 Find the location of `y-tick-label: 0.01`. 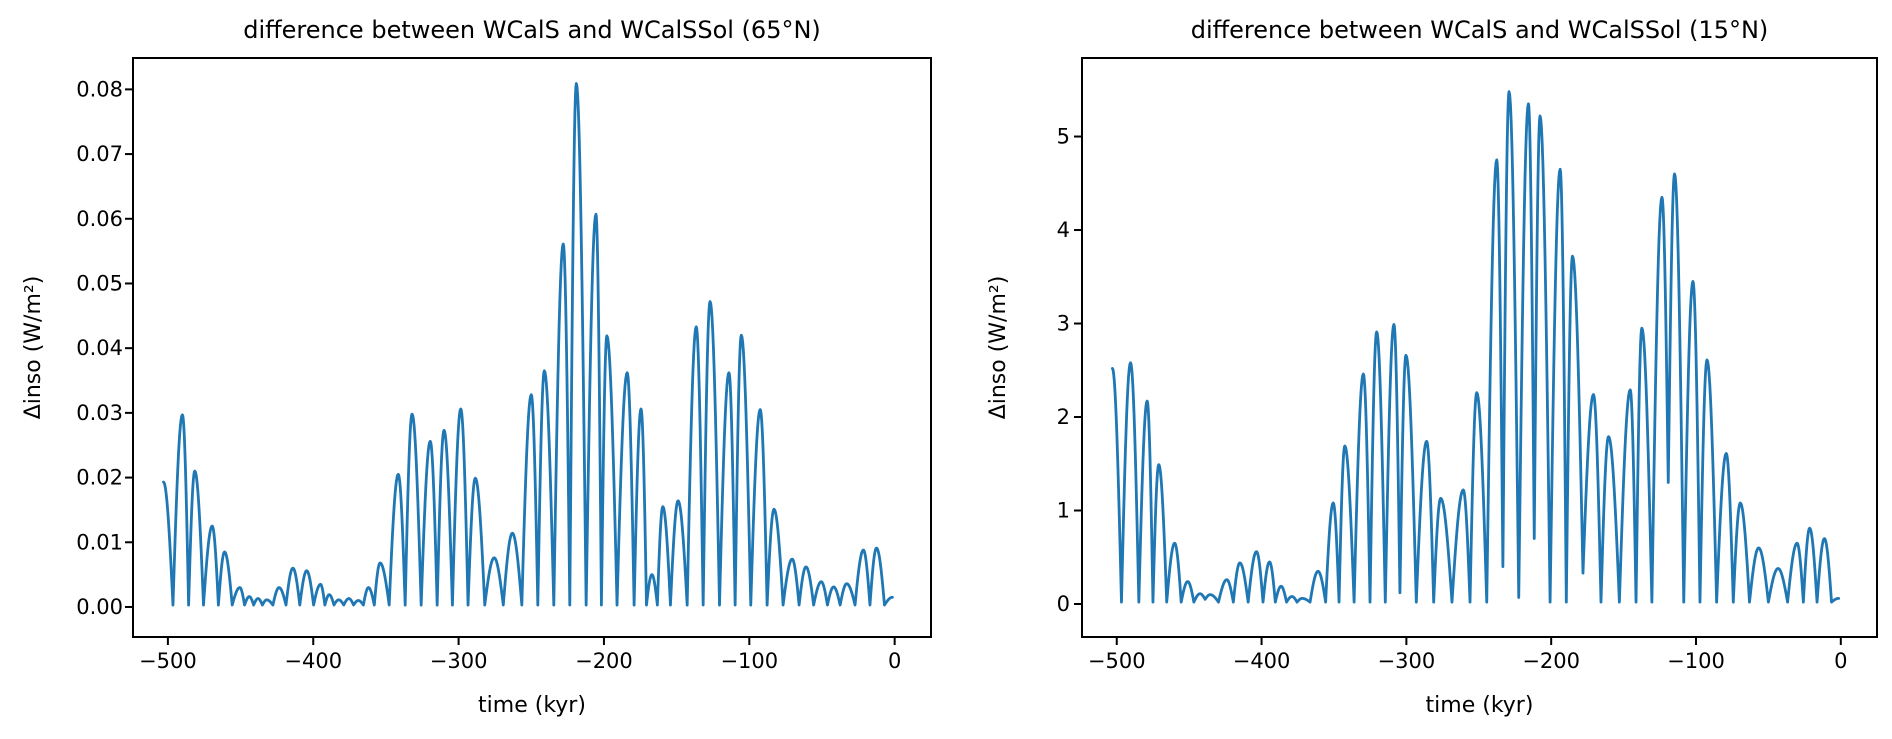

y-tick-label: 0.01 is located at coordinates (99, 542).